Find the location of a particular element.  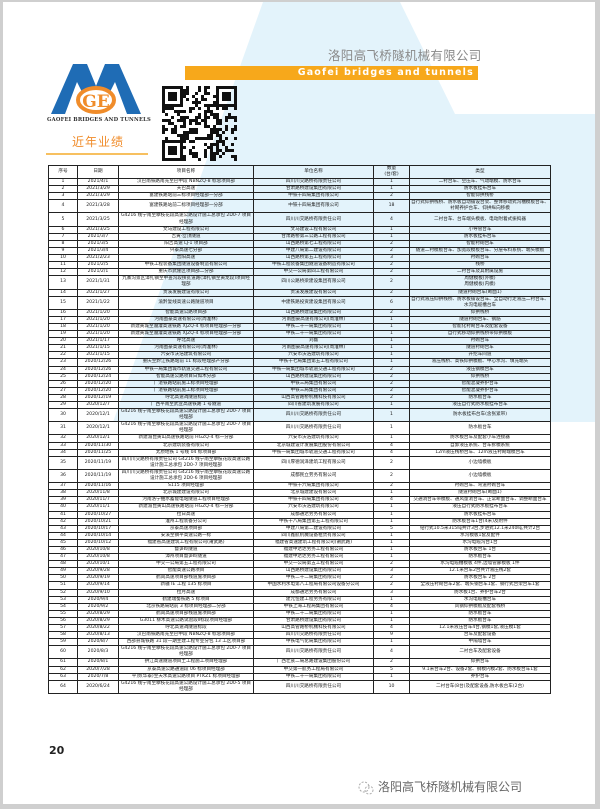

table-row: 47 2020/10/8 漳州项目督笋岭隧道 福建中达达劳务工程有限公司 1 防水板台车 is located at coordinates (299, 557).